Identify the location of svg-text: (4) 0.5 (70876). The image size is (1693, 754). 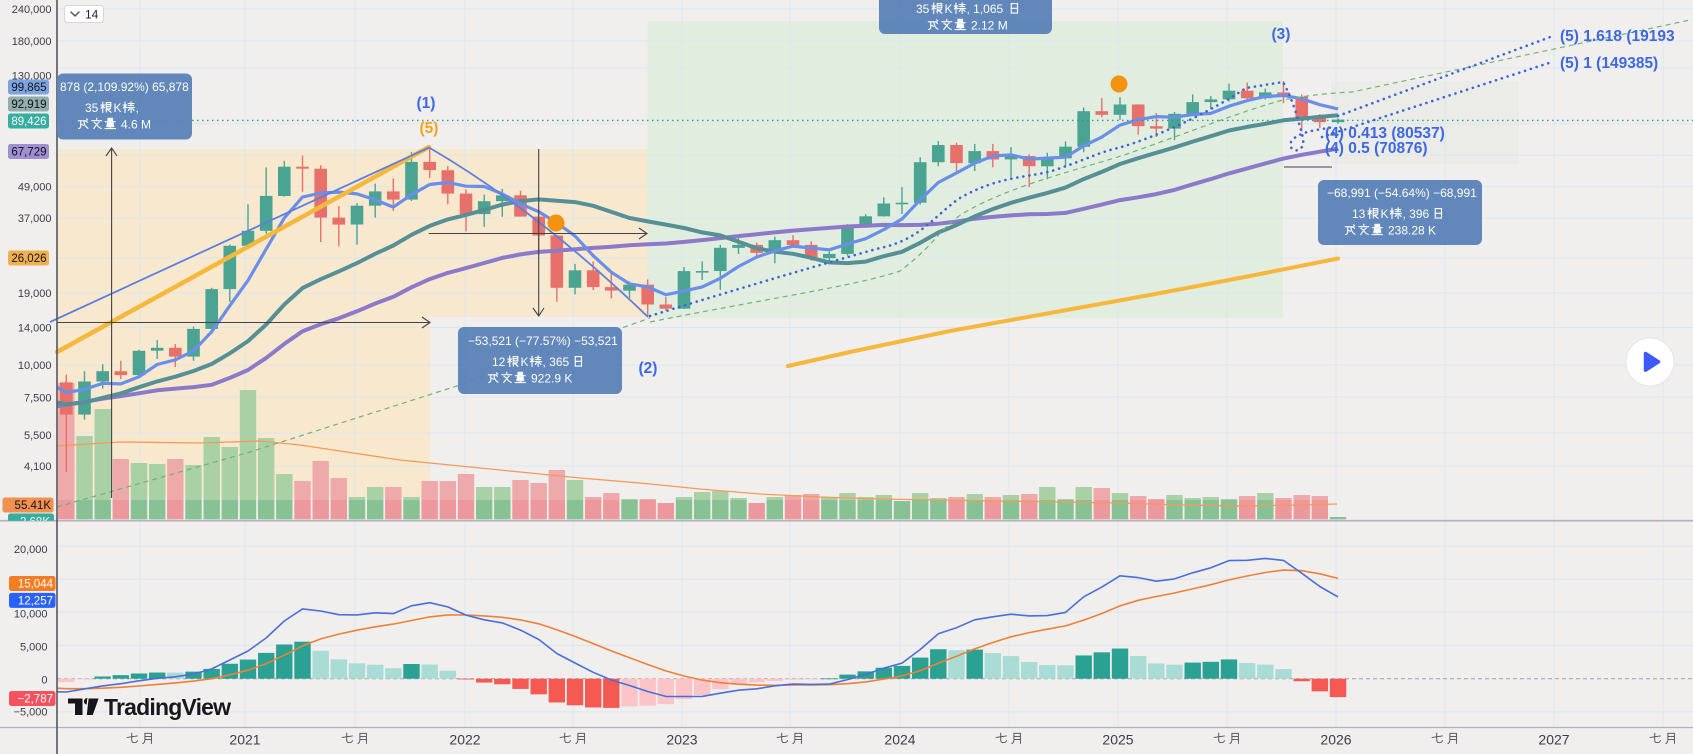
(1376, 148).